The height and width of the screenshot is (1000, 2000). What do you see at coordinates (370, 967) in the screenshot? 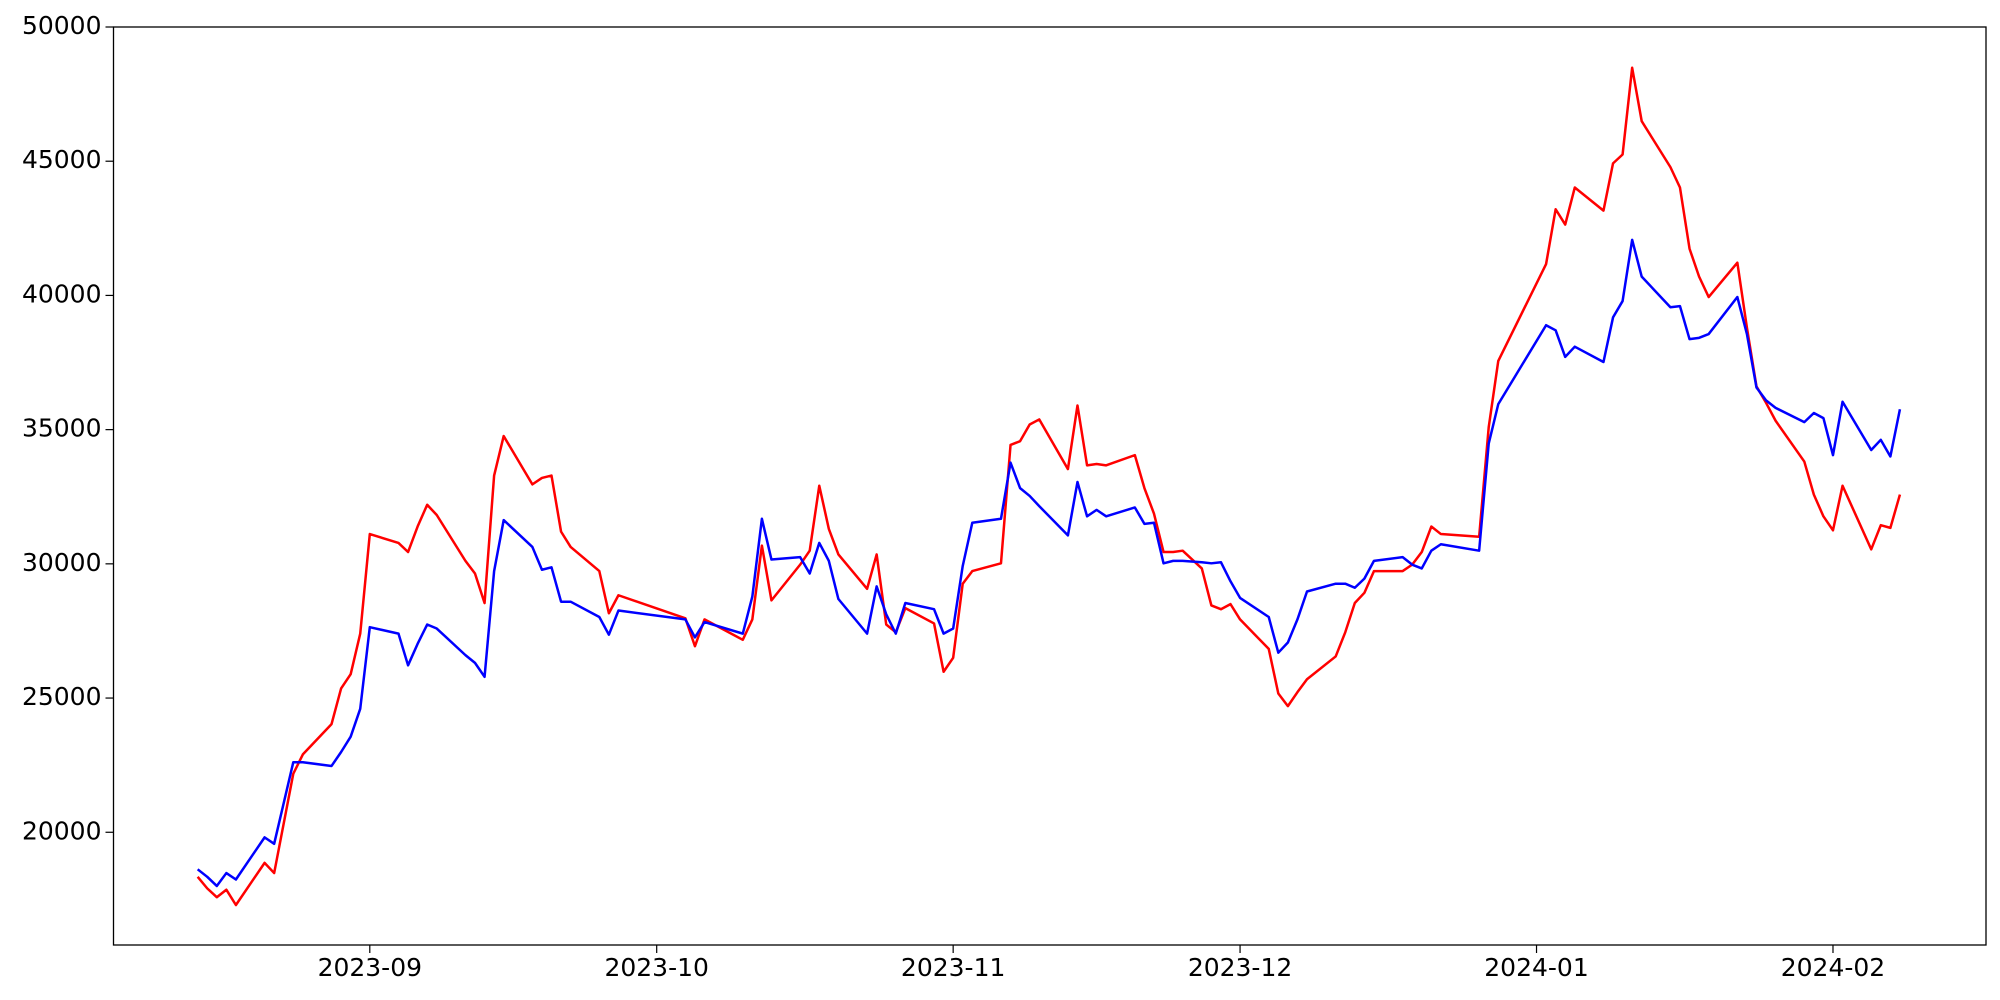
I see `x-tick-label: 2023-09` at bounding box center [370, 967].